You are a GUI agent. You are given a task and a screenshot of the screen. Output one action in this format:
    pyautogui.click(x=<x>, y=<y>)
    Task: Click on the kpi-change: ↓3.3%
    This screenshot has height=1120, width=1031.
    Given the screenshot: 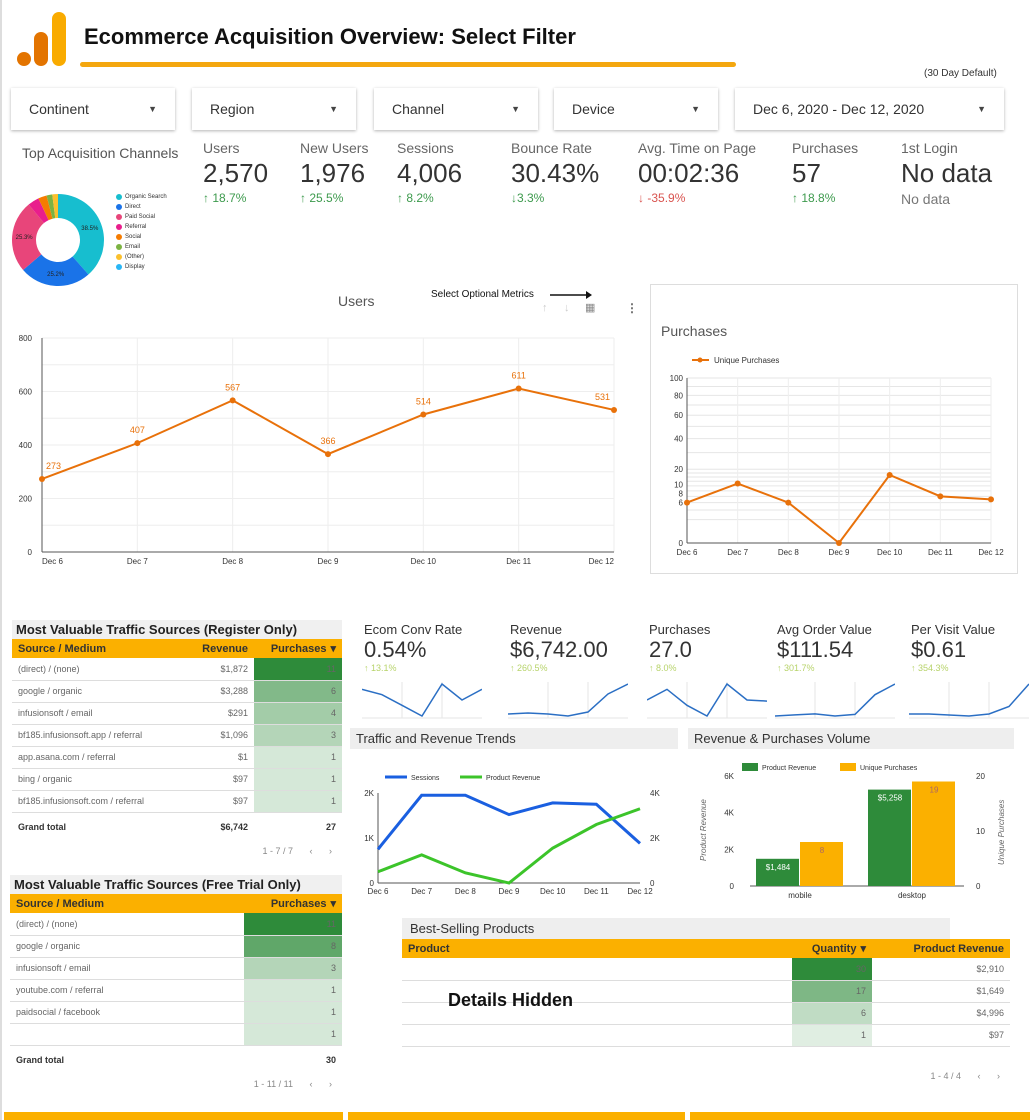 What is the action you would take?
    pyautogui.click(x=572, y=198)
    